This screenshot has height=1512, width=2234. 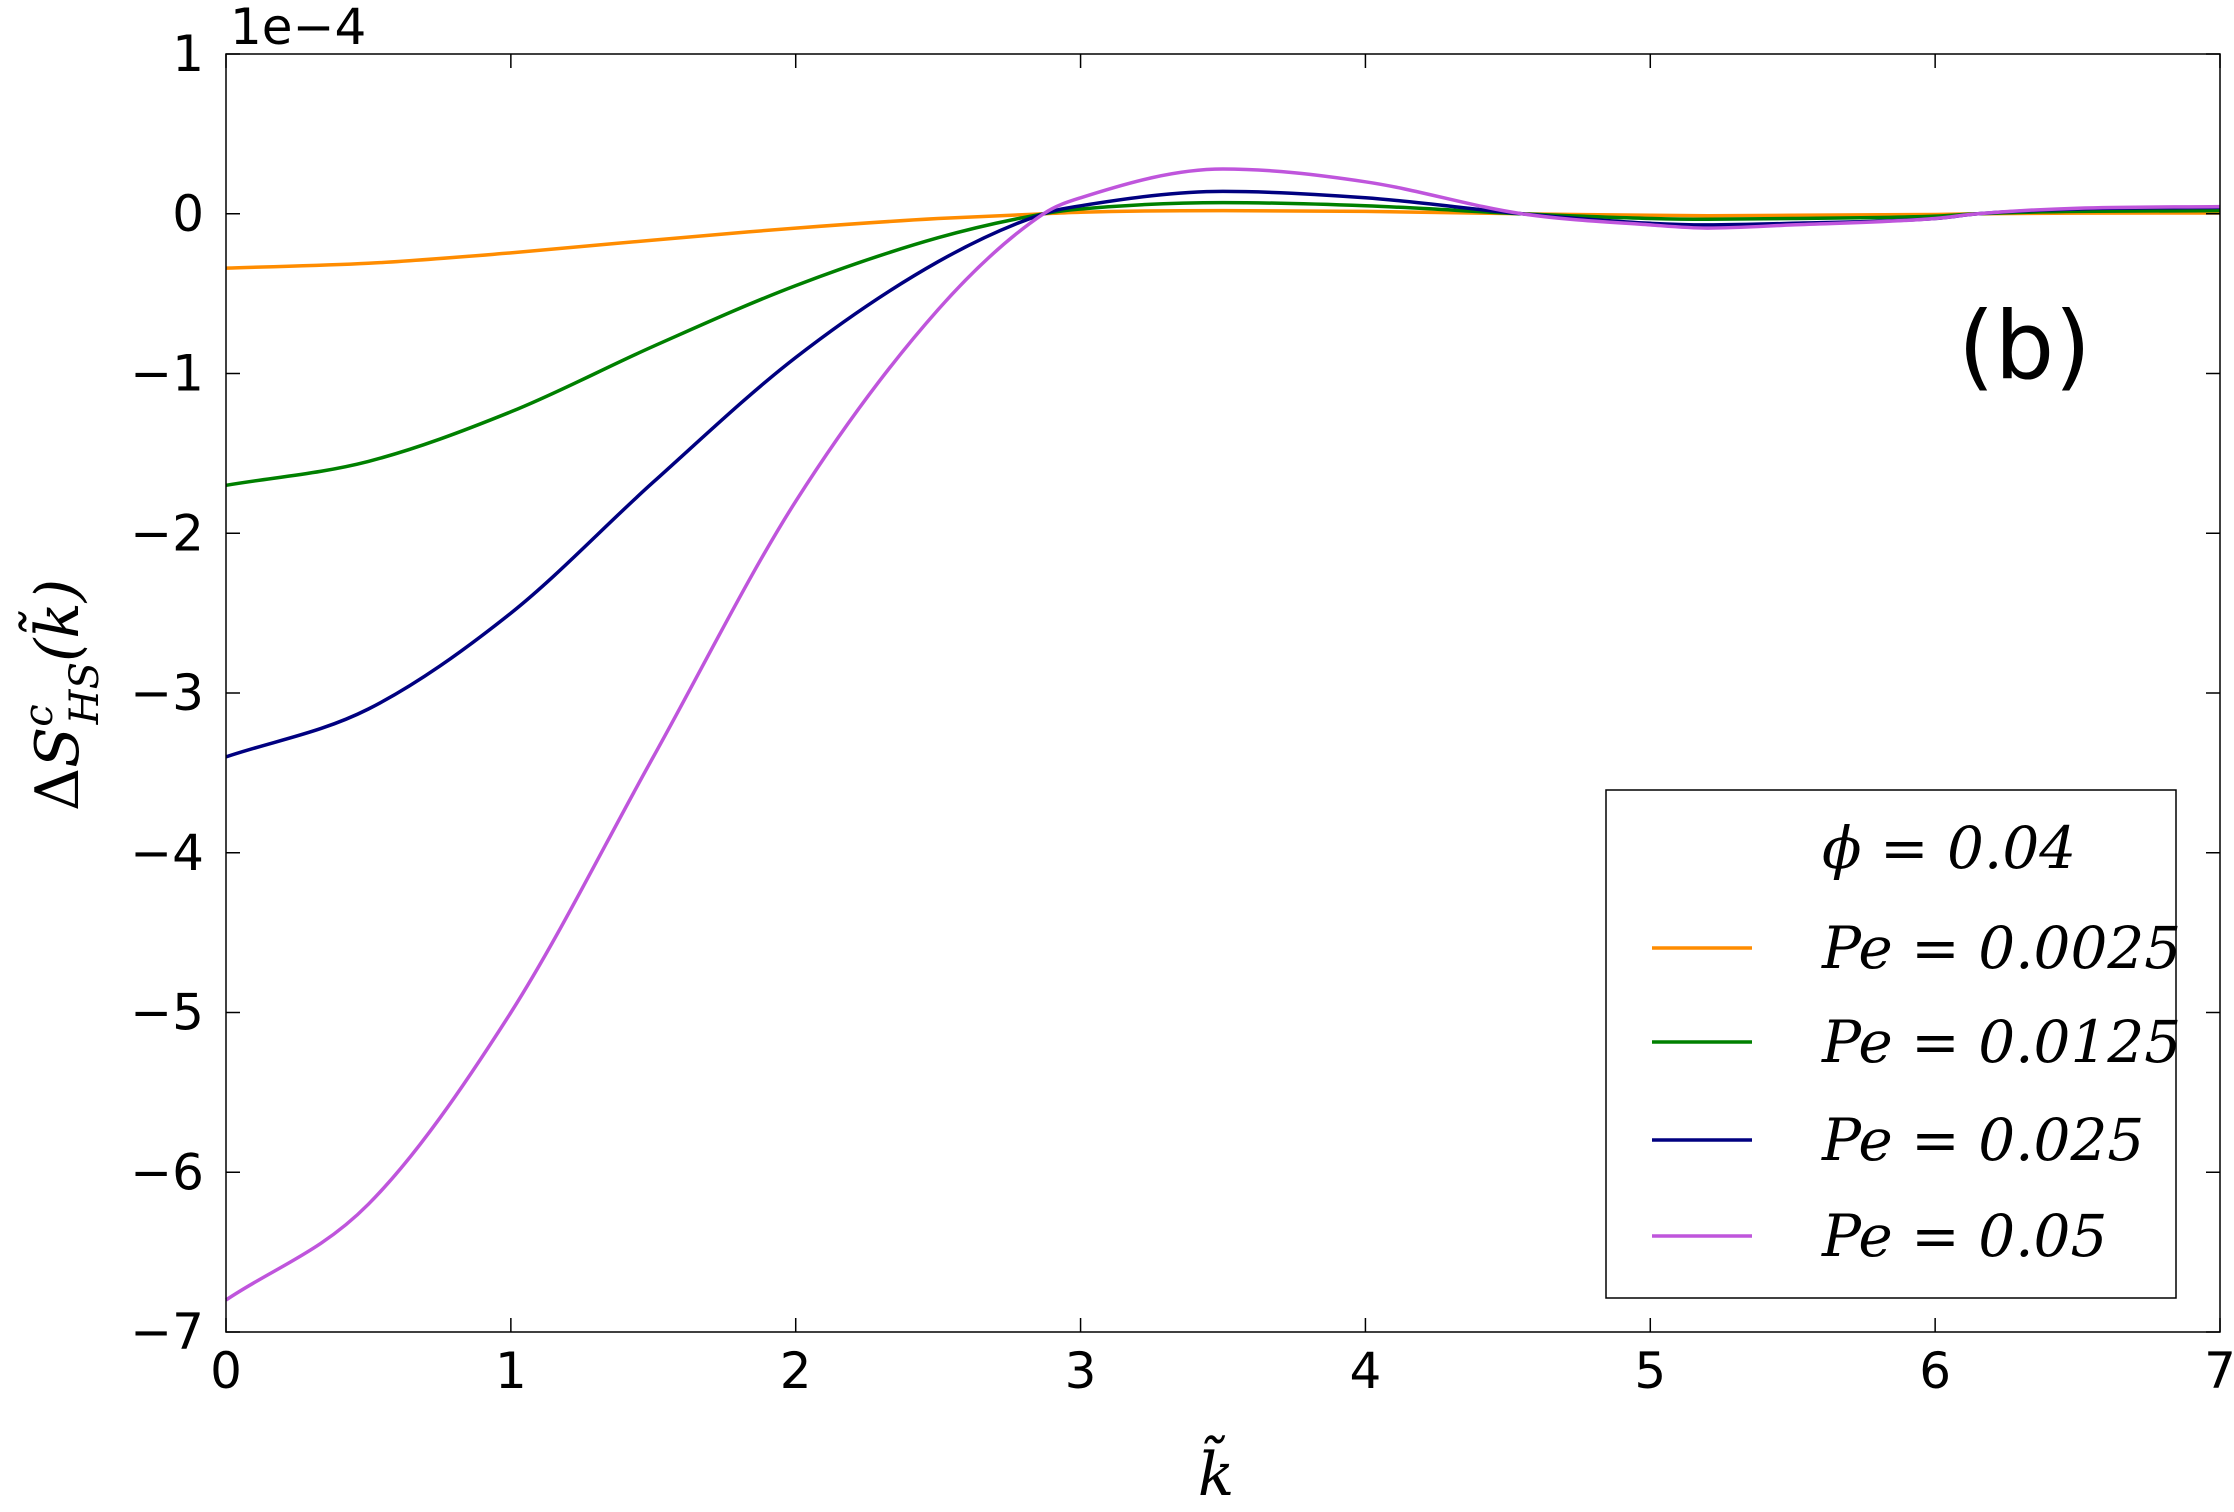 What do you see at coordinates (167, 1332) in the screenshot?
I see `y-tick-label: −7` at bounding box center [167, 1332].